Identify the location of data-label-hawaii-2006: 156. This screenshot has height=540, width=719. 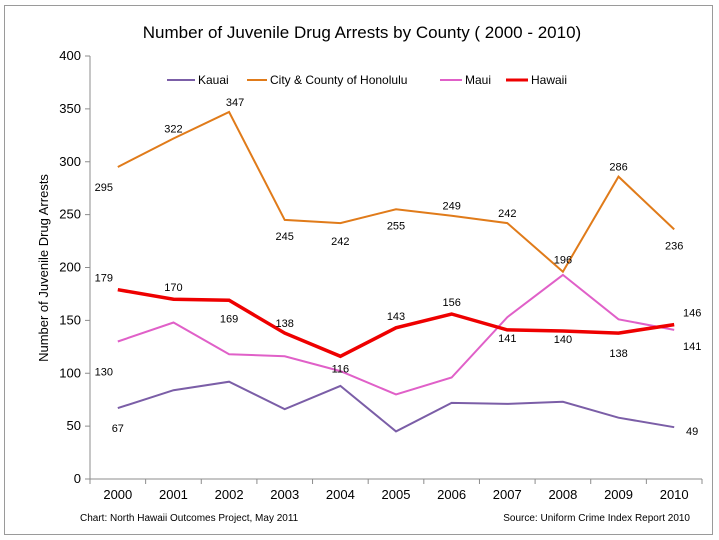
(451, 303).